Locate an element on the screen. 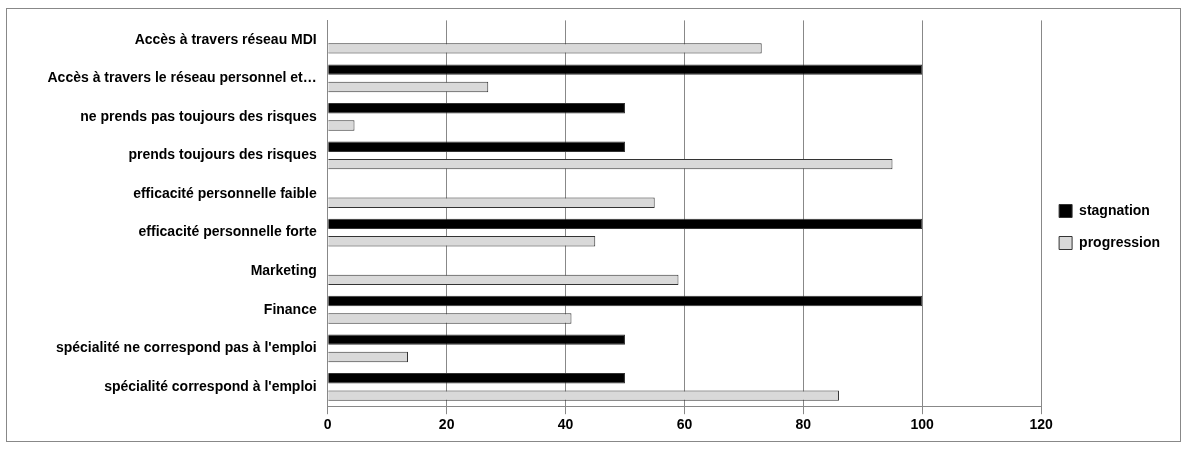  y-tick-label: spécialité correspond à l'emploi is located at coordinates (210, 385).